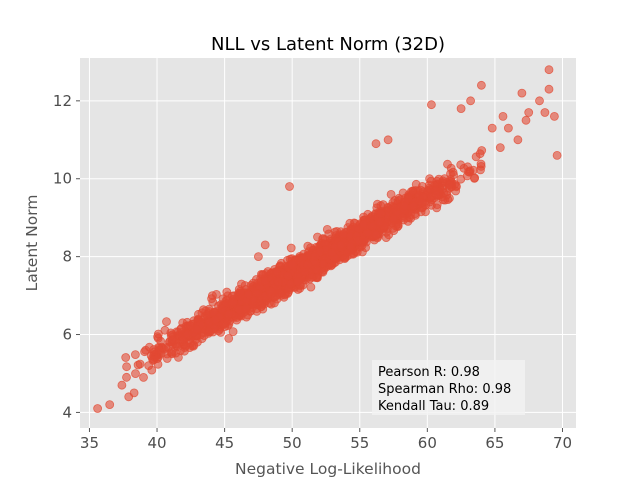  Describe the element at coordinates (328, 469) in the screenshot. I see `x-axis-label: Negative Log-Likelihood` at that location.